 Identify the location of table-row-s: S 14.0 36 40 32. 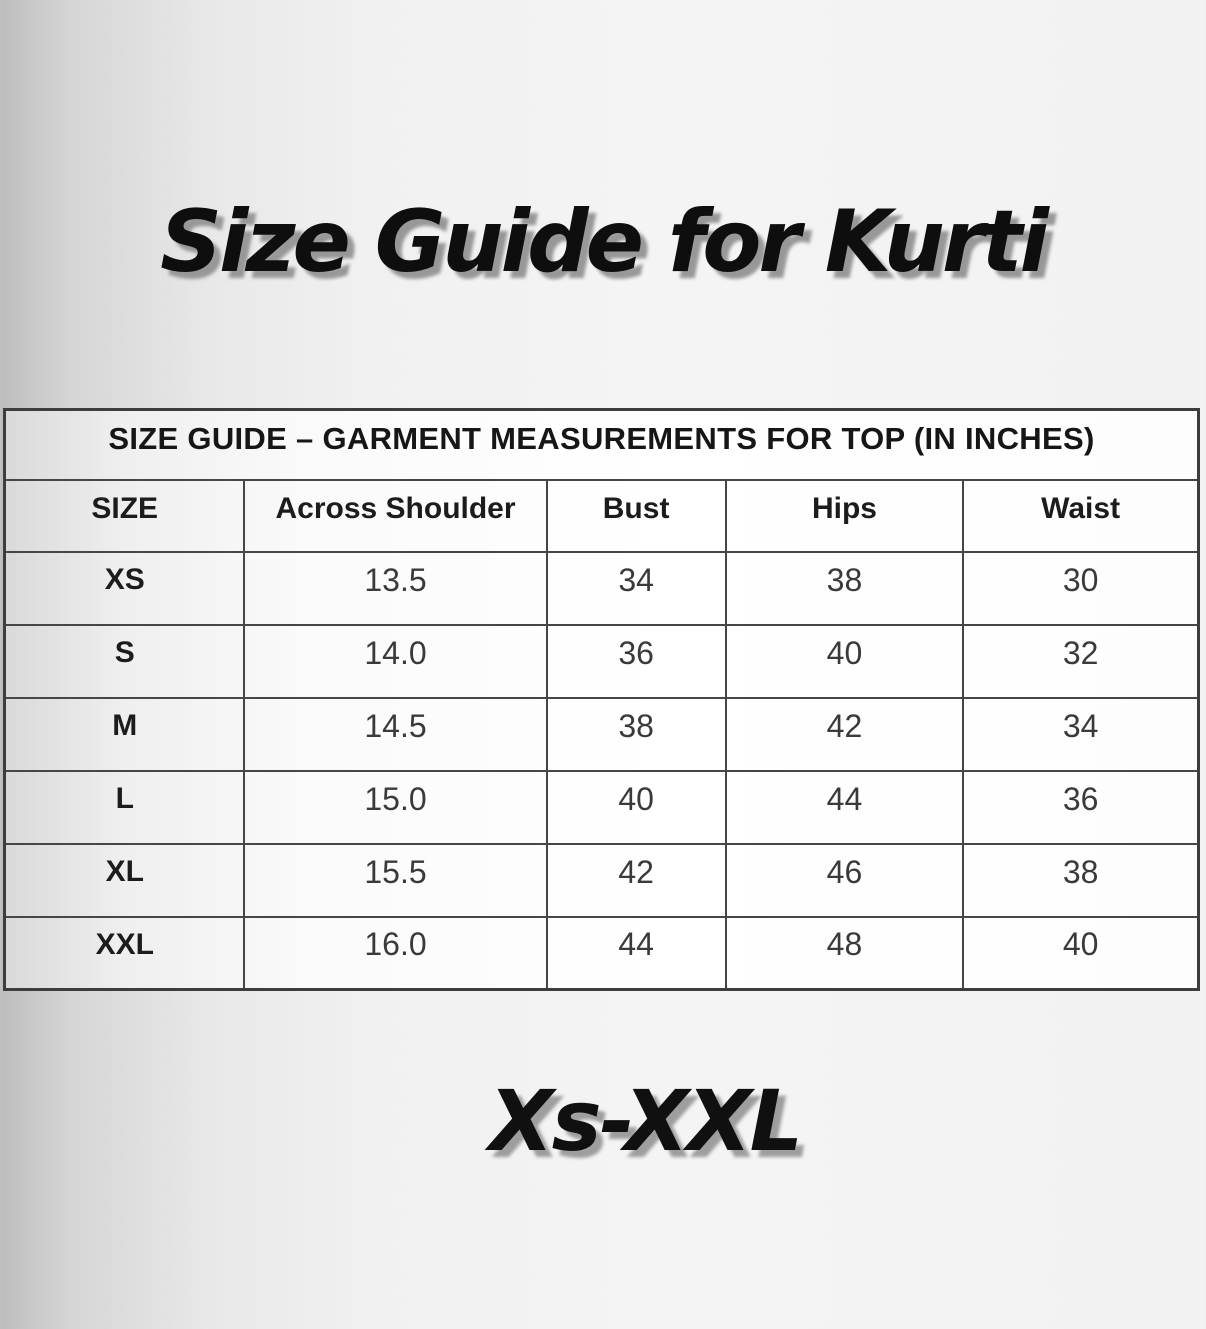
(601, 661).